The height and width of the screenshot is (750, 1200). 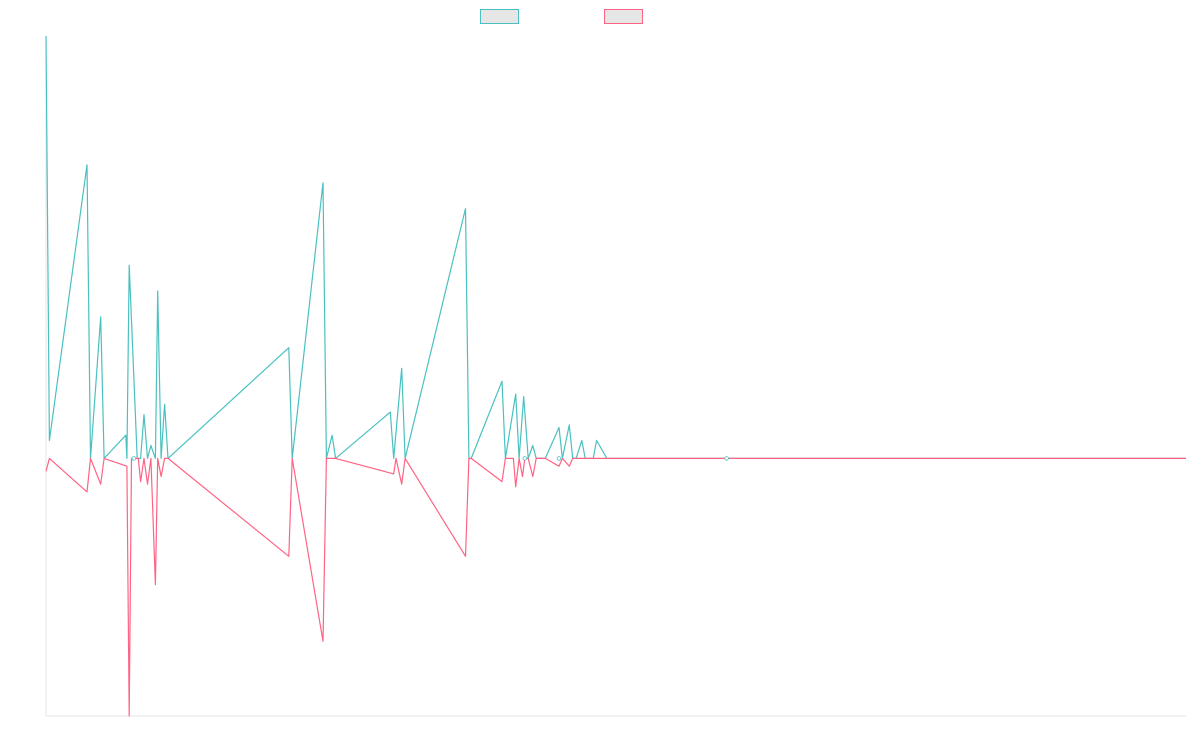 What do you see at coordinates (499, 16) in the screenshot?
I see `legend-swatch-positive` at bounding box center [499, 16].